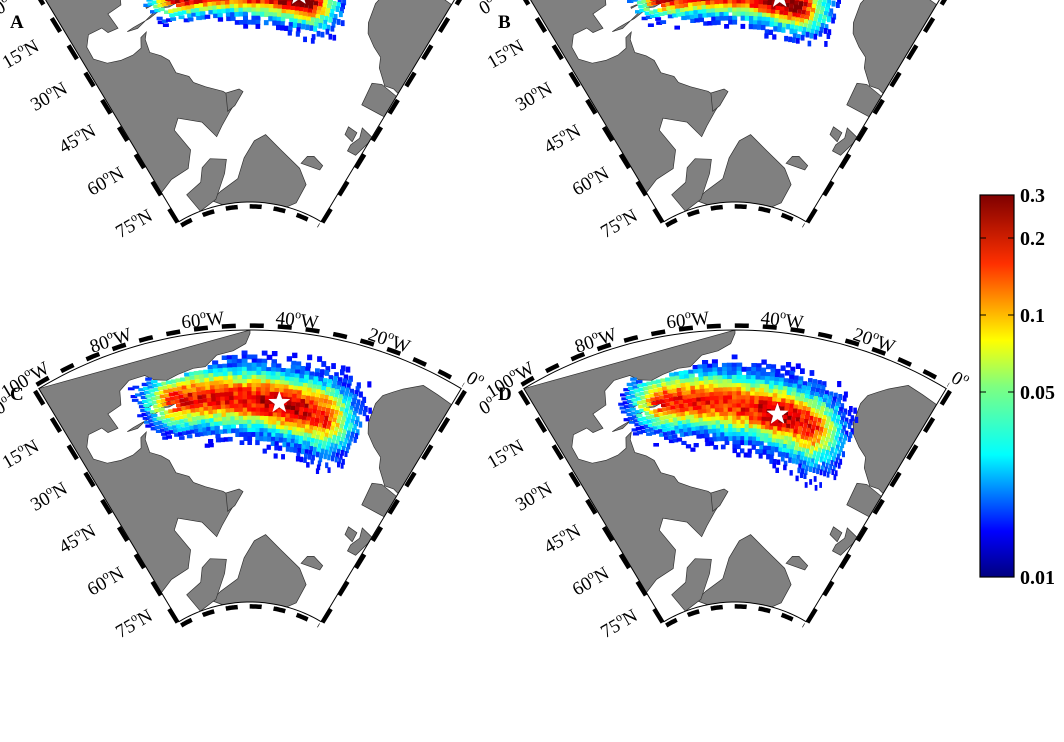 The height and width of the screenshot is (742, 1064). What do you see at coordinates (206, 585) in the screenshot?
I see `land` at bounding box center [206, 585].